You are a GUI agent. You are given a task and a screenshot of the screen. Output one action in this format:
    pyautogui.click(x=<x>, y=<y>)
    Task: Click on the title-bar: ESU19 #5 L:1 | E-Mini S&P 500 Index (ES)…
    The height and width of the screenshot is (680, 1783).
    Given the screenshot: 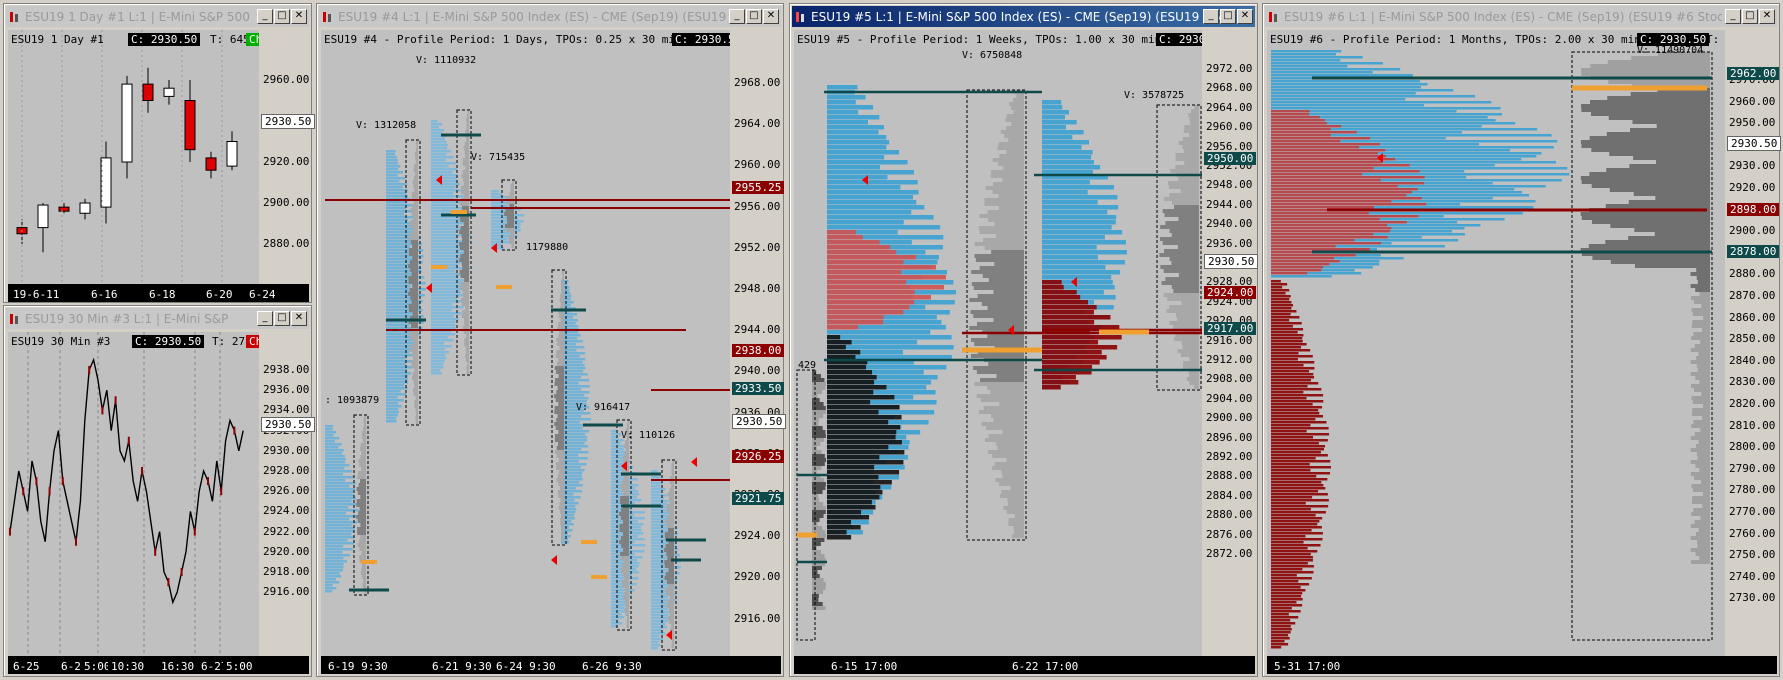 What is the action you would take?
    pyautogui.click(x=1023, y=16)
    